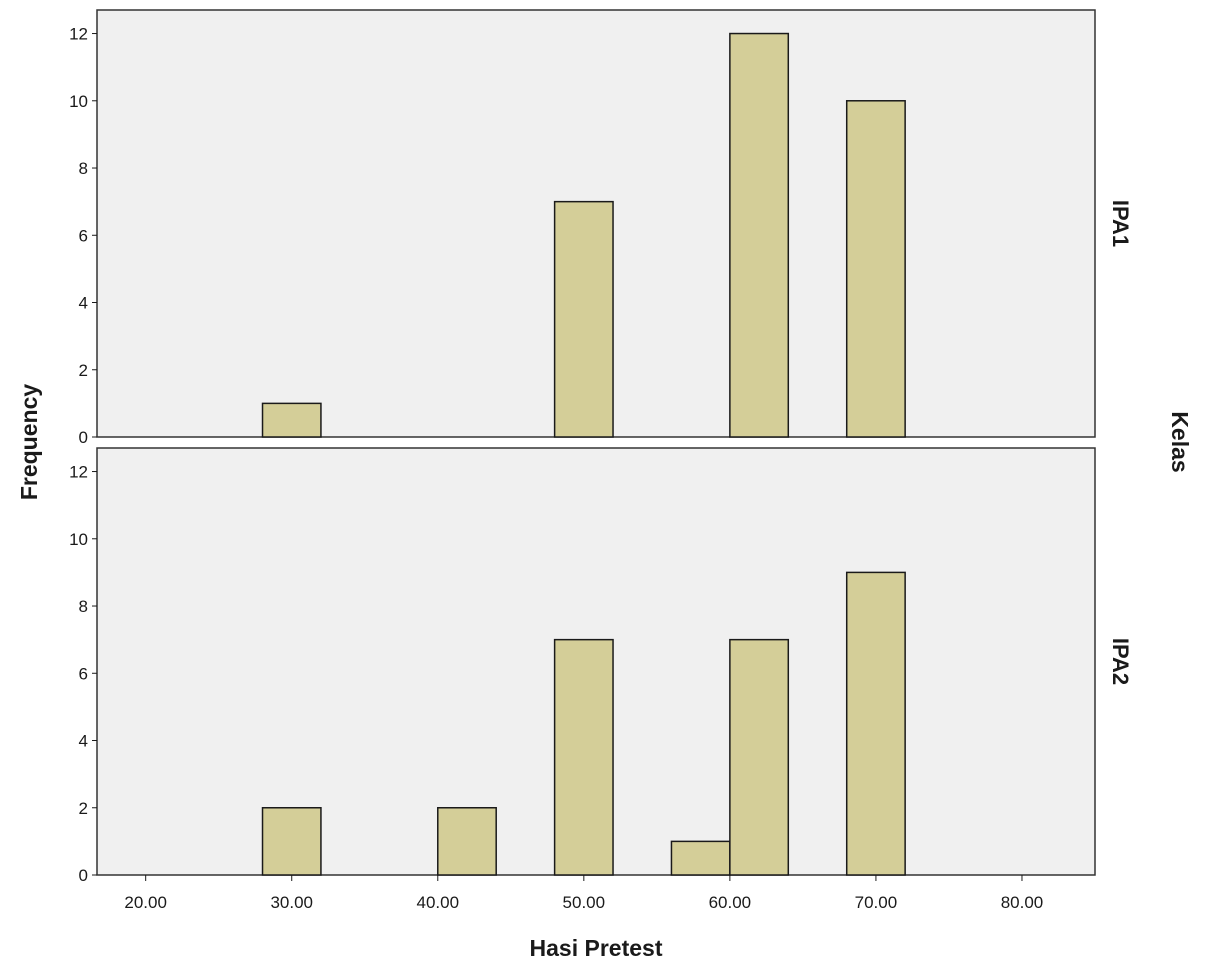 The height and width of the screenshot is (966, 1208). Describe the element at coordinates (1180, 441) in the screenshot. I see `panel-axis-title: Kelas` at that location.